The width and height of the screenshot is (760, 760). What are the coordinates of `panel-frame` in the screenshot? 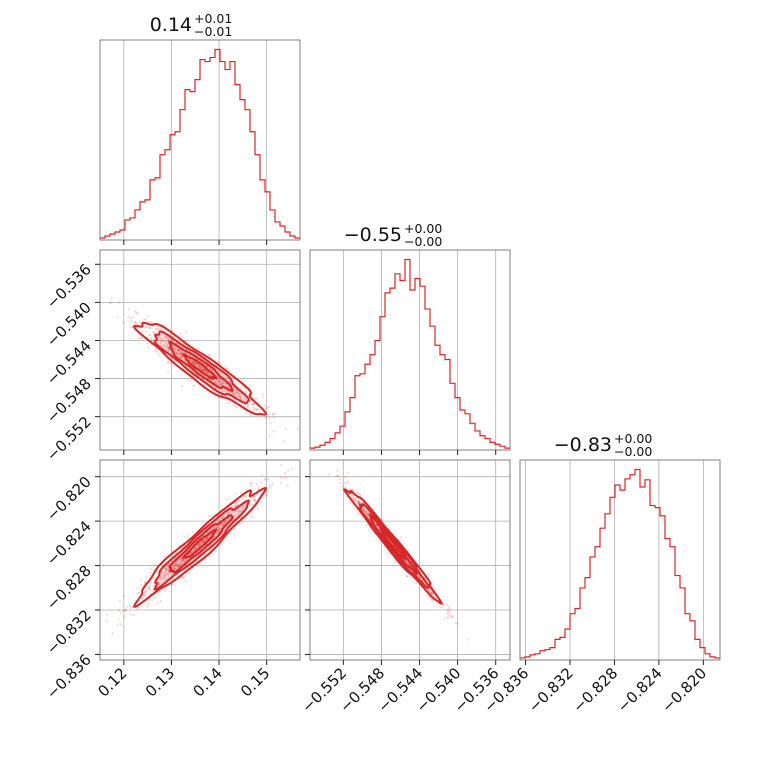 It's located at (200, 560).